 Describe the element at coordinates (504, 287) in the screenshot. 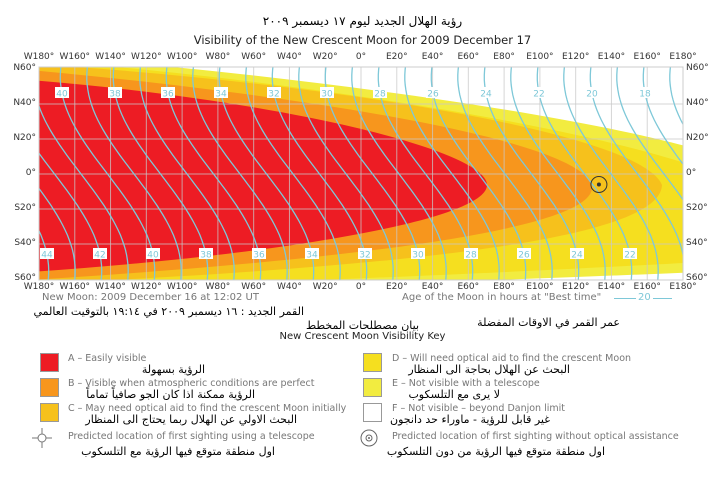

I see `x-tick-label-bottom: E80°` at that location.